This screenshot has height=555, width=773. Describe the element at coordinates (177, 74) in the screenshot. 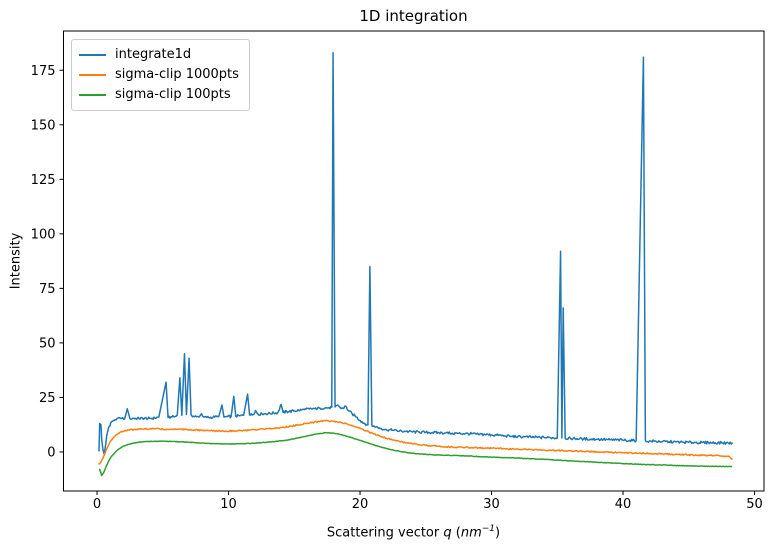

I see `legend-label: sigma-clip 1000pts` at that location.